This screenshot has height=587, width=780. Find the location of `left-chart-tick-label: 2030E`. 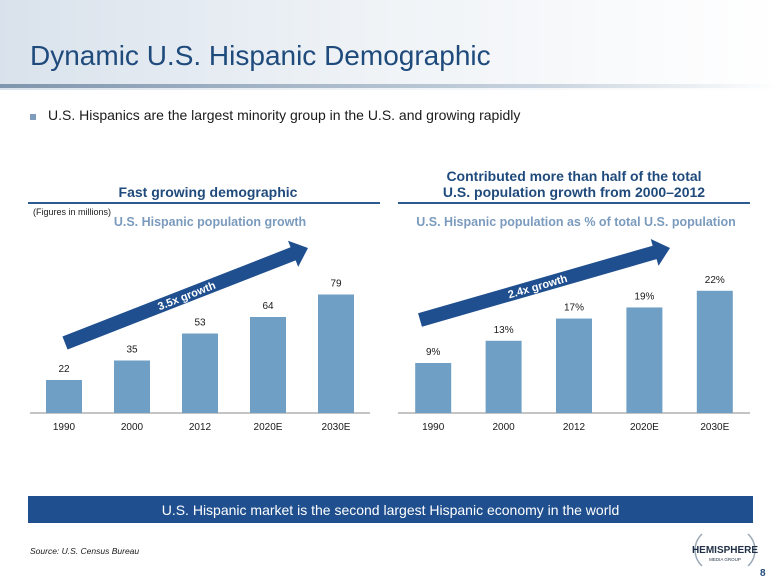

left-chart-tick-label: 2030E is located at coordinates (336, 427).